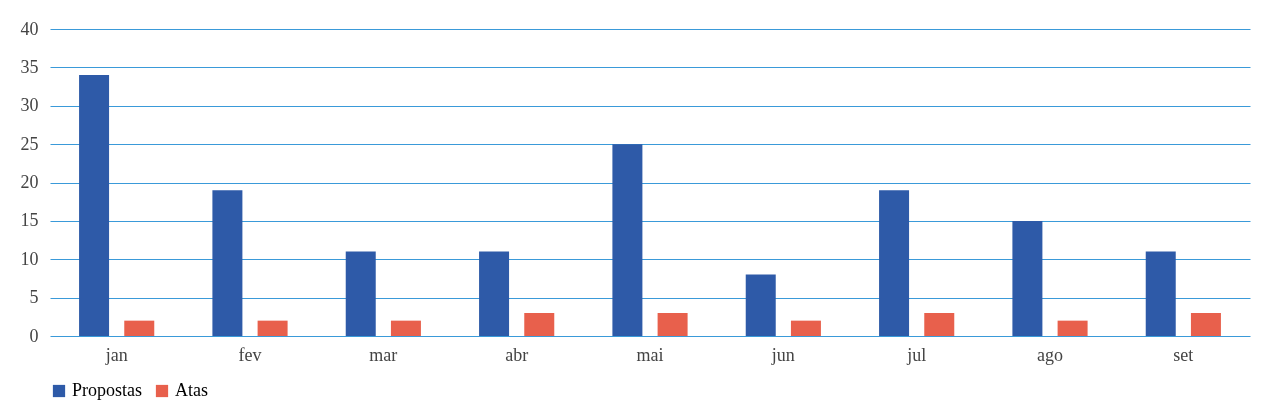 The width and height of the screenshot is (1282, 417). Describe the element at coordinates (29, 66) in the screenshot. I see `y-tick-label: 35` at that location.